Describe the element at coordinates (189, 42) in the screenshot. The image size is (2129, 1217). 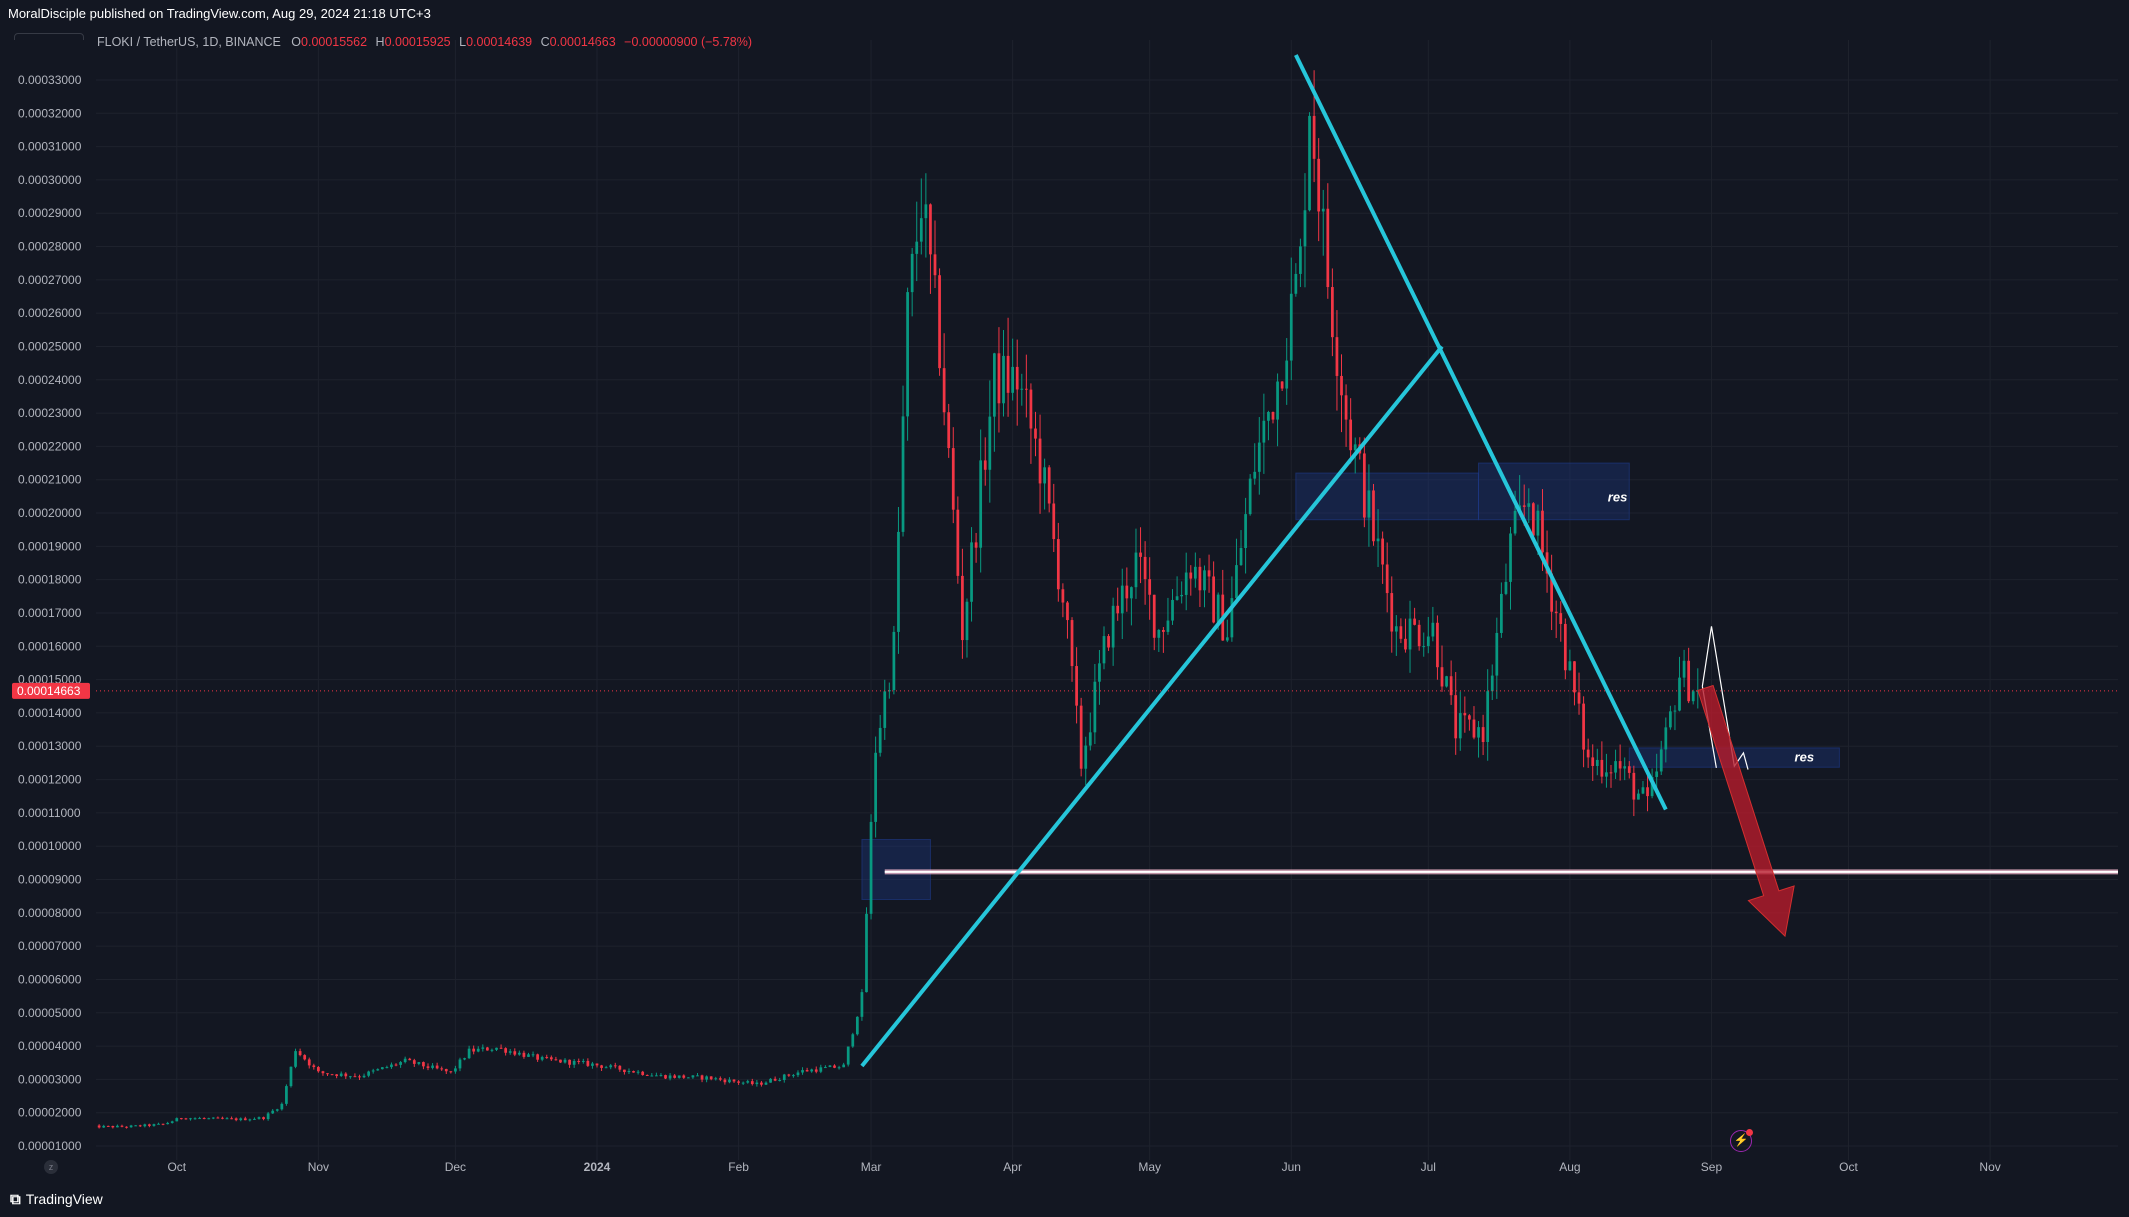
I see `symbol-title: FLOKI / TetherUS, 1D, BINANCE` at that location.